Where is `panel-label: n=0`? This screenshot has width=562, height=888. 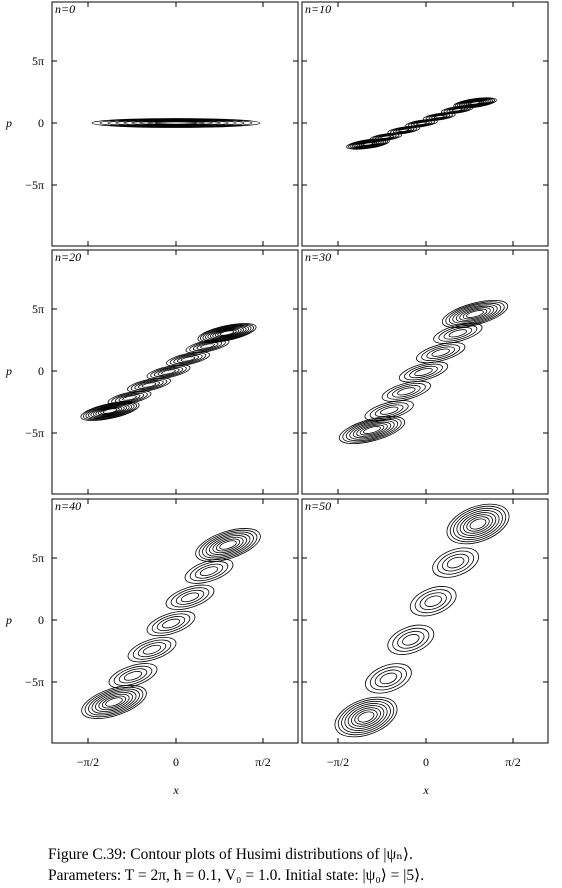 panel-label: n=0 is located at coordinates (65, 9).